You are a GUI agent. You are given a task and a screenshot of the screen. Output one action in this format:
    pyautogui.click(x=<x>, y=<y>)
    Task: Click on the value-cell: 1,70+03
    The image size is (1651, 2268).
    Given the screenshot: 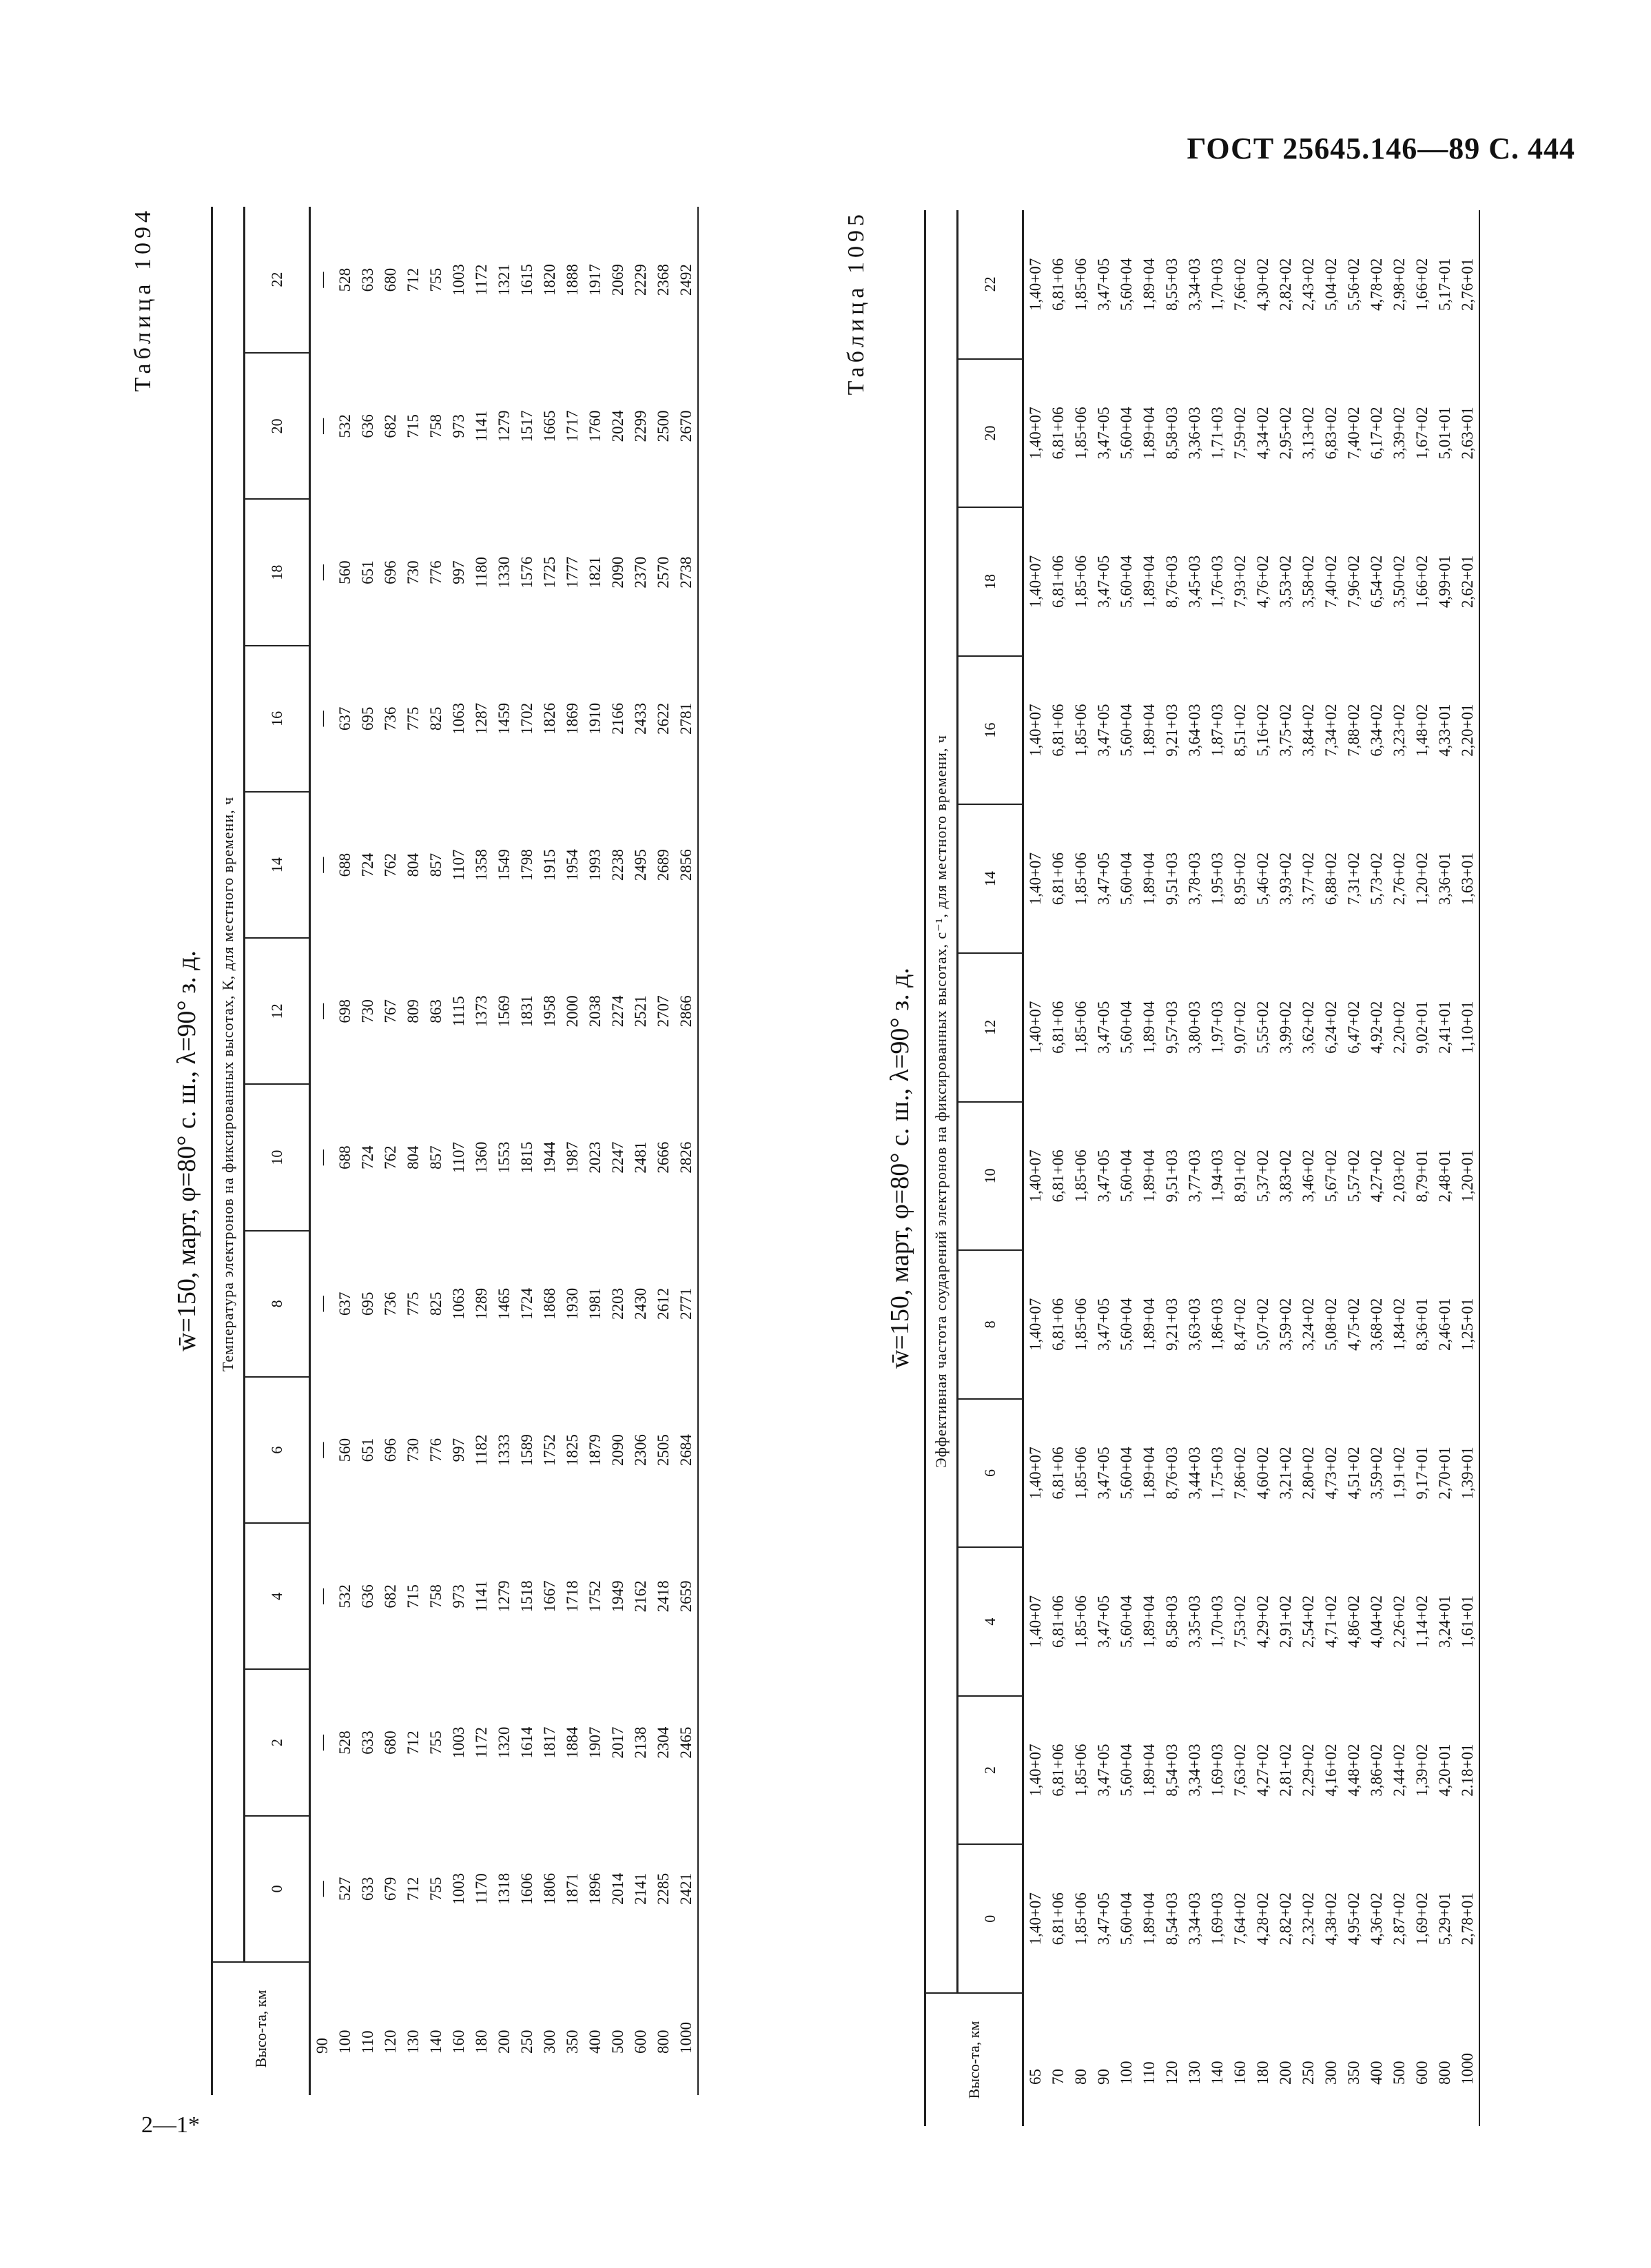 What is the action you would take?
    pyautogui.click(x=1217, y=284)
    